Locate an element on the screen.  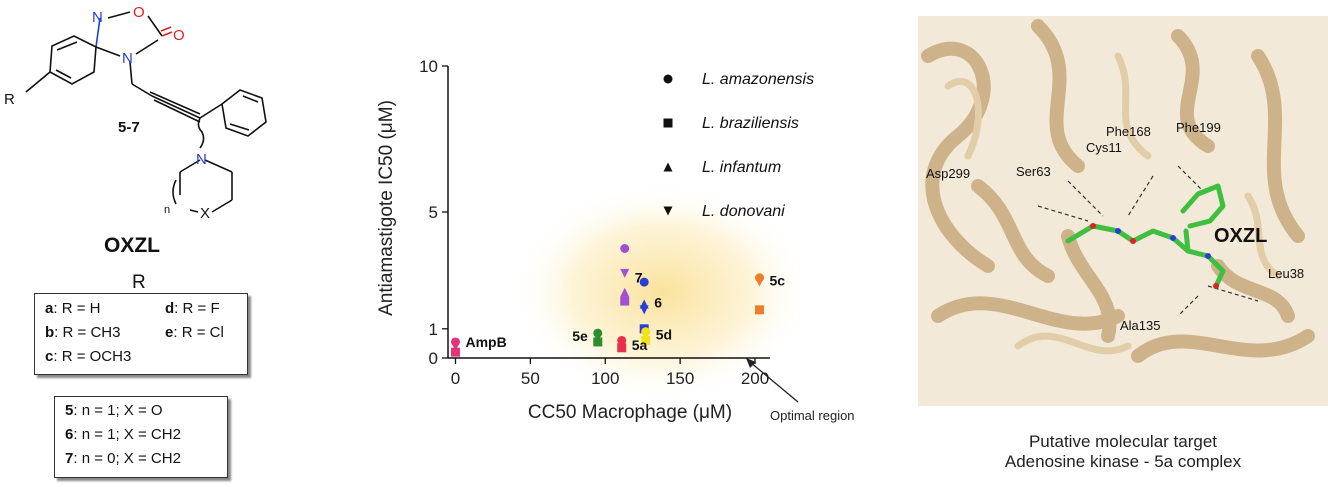
x-tick-label: 50 is located at coordinates (530, 378).